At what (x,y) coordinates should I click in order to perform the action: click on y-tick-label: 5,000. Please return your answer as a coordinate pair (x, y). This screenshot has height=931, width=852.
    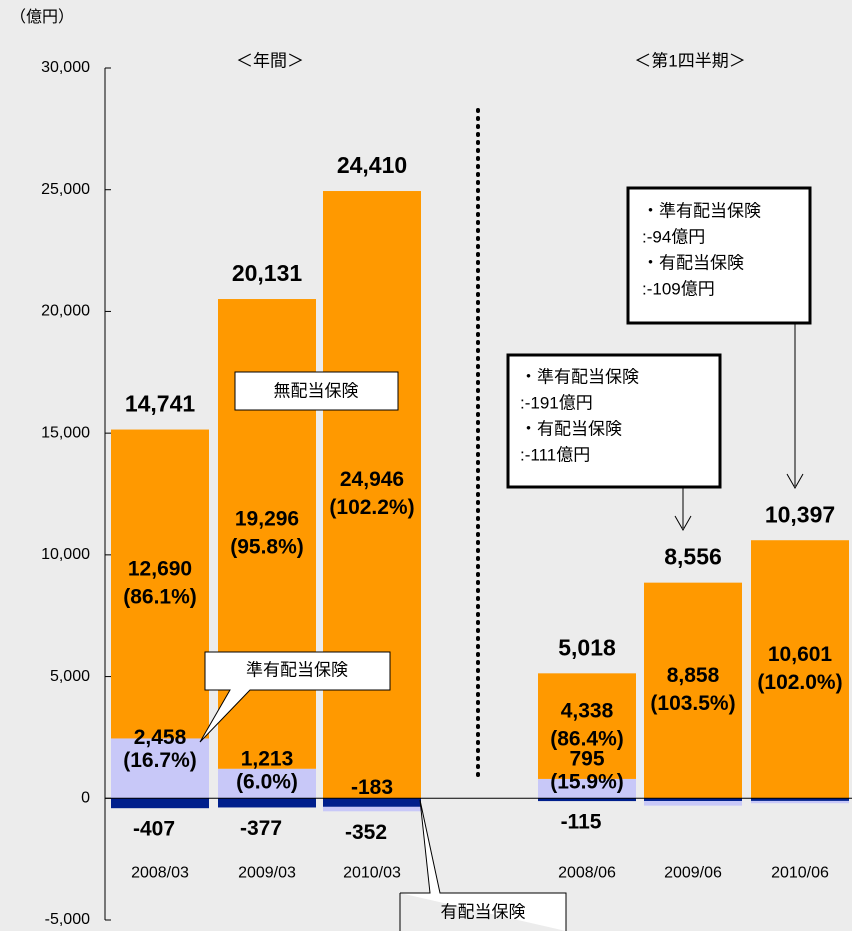
    Looking at the image, I should click on (70, 676).